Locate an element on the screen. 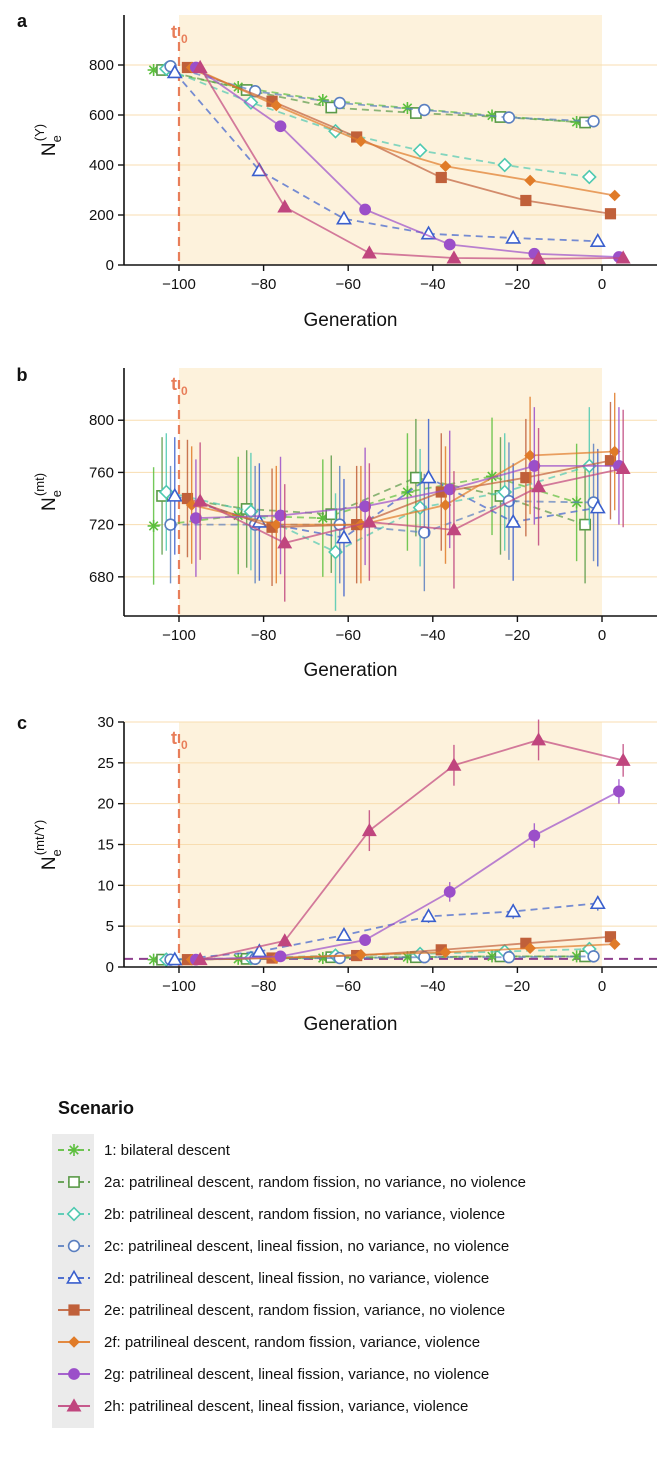  x-tick-label: −20 is located at coordinates (517, 284).